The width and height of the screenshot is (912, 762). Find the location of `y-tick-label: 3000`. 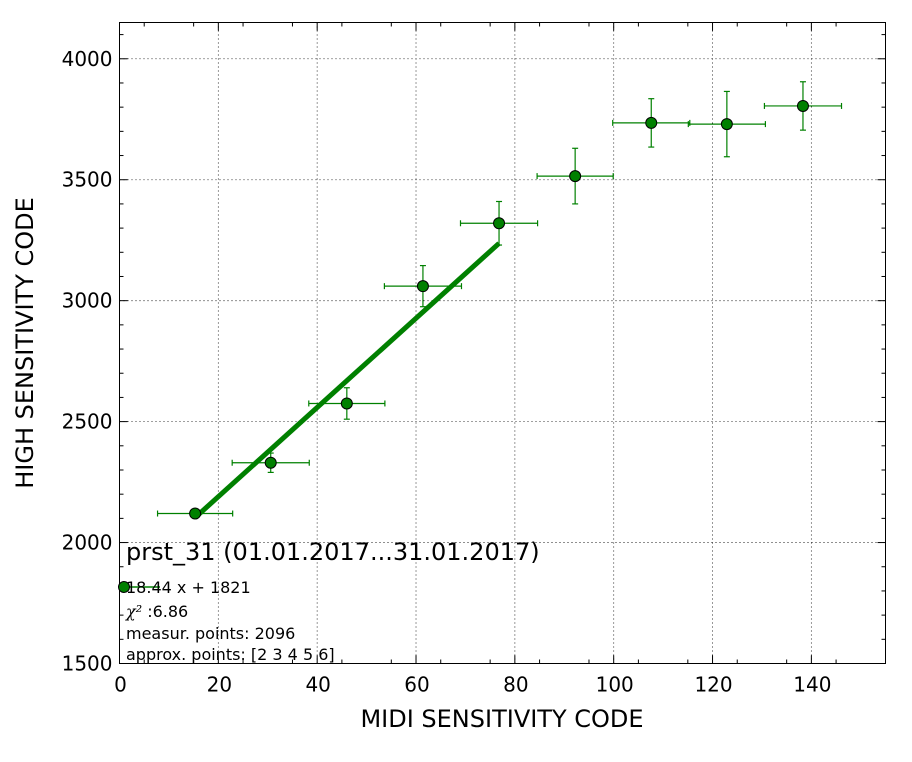

y-tick-label: 3000 is located at coordinates (87, 301).